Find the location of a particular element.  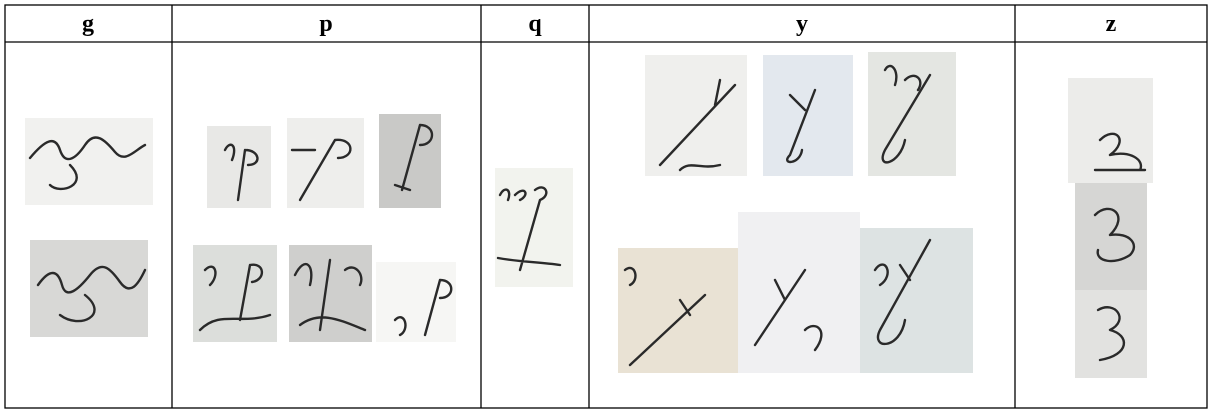

header-cell: z is located at coordinates (1111, 24).